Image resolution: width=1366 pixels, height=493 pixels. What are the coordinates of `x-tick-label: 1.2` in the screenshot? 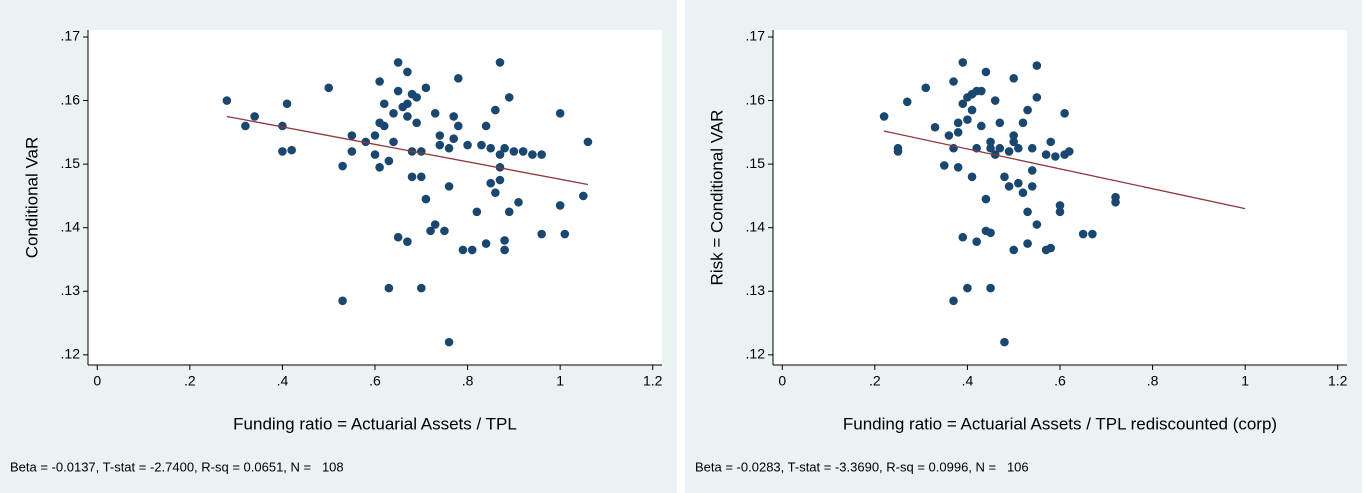 It's located at (653, 381).